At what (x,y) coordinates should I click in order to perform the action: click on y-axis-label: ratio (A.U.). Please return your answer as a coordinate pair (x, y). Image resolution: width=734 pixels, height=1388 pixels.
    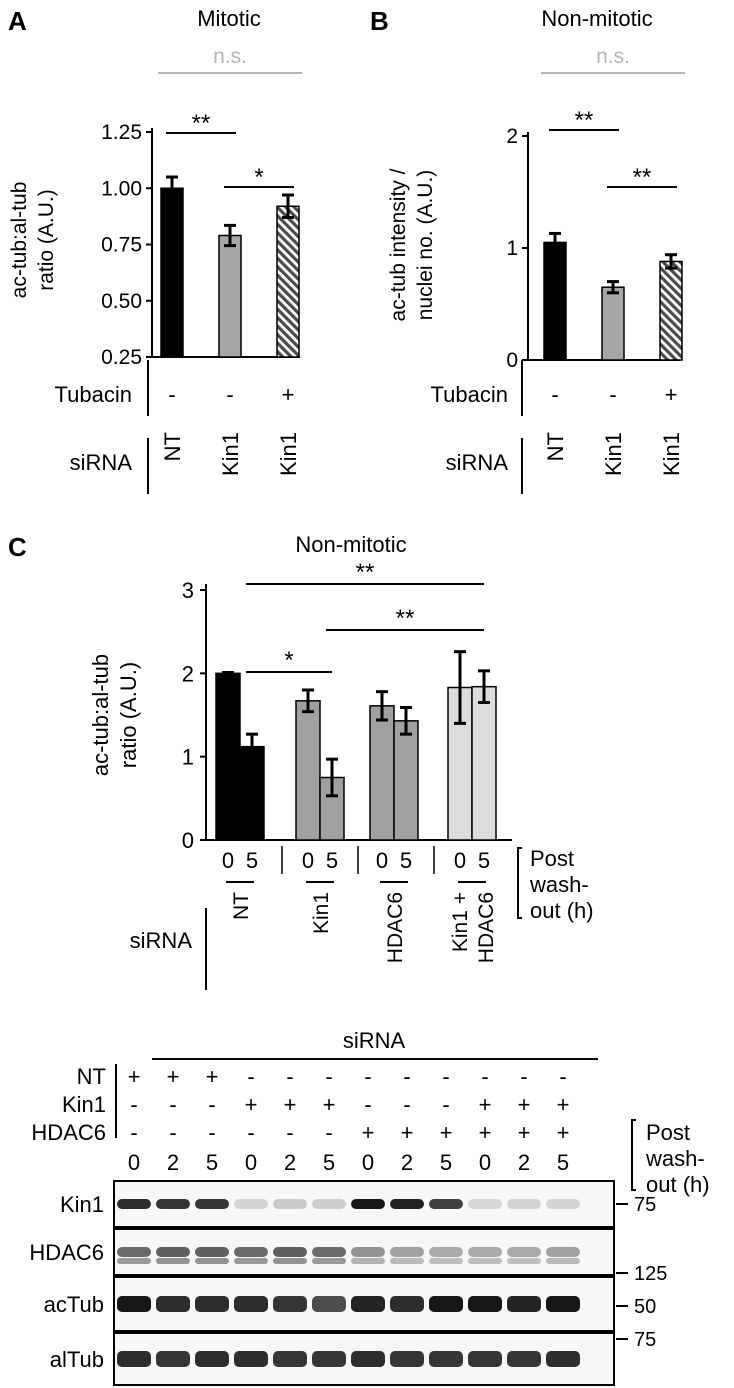
    Looking at the image, I should click on (46, 240).